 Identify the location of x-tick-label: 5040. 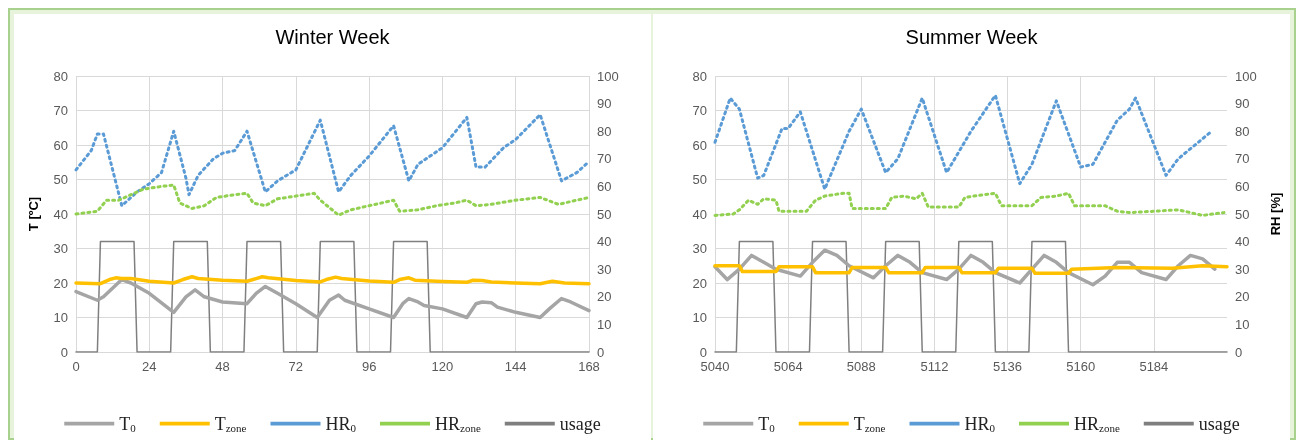
(715, 366).